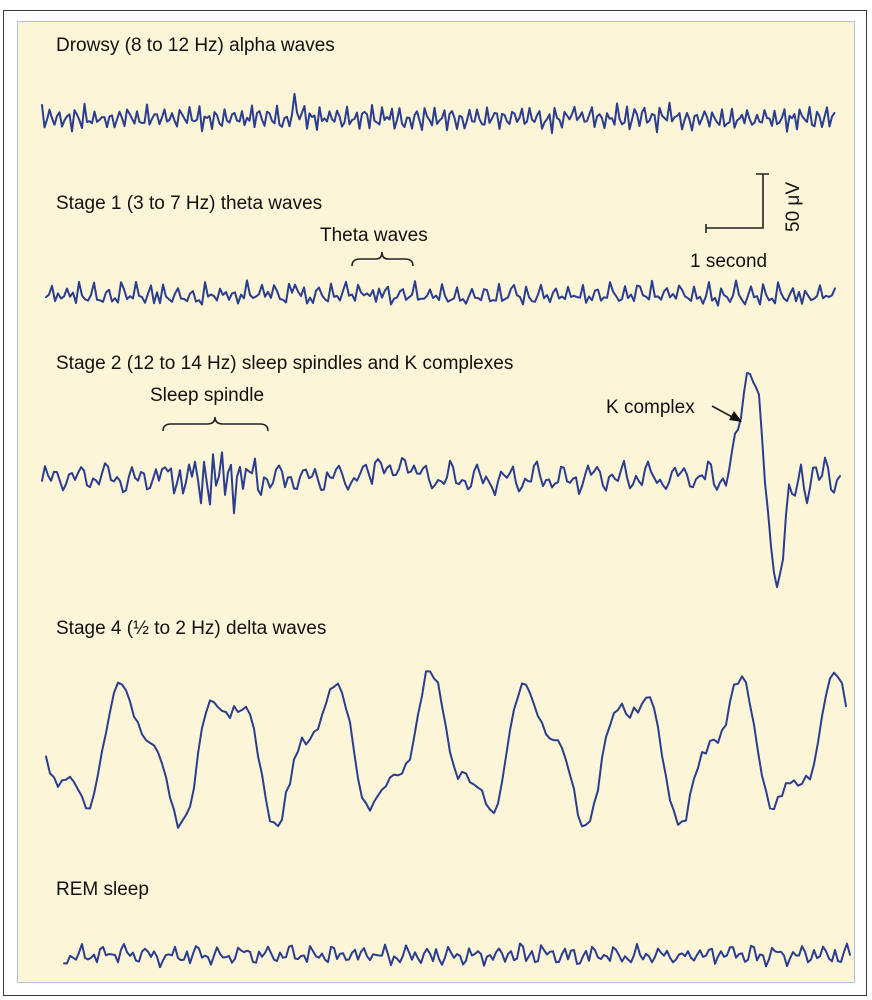 Image resolution: width=872 pixels, height=1000 pixels. Describe the element at coordinates (737, 203) in the screenshot. I see `scale-bar` at that location.